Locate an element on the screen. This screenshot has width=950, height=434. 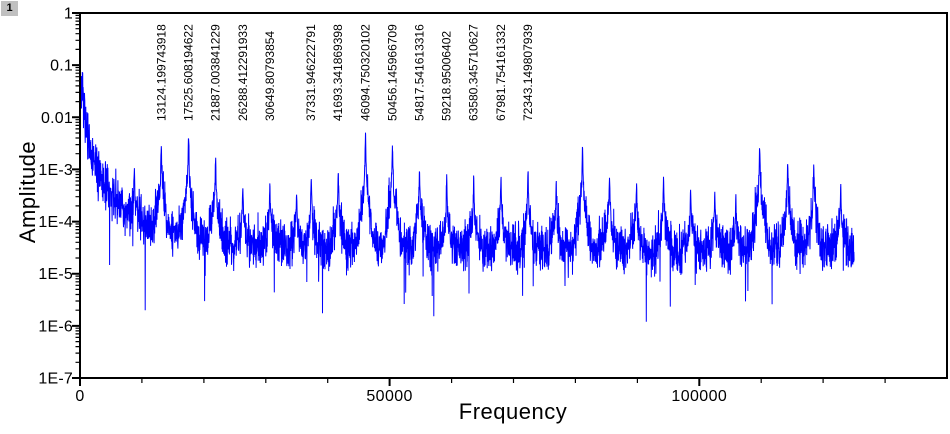
peak-frequency-label: 26288.412291933 is located at coordinates (243, 72).